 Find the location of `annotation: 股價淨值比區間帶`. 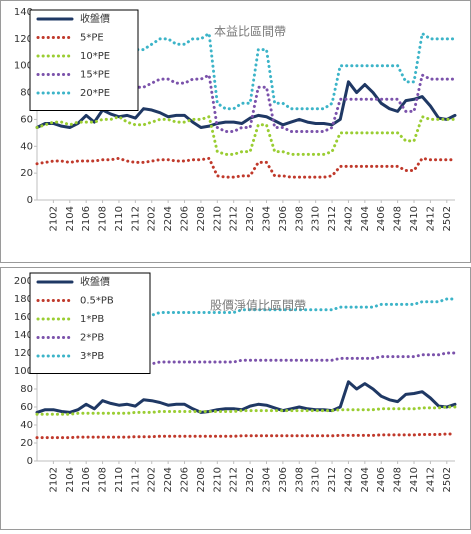

annotation: 股價淨值比區間帶 is located at coordinates (258, 305).